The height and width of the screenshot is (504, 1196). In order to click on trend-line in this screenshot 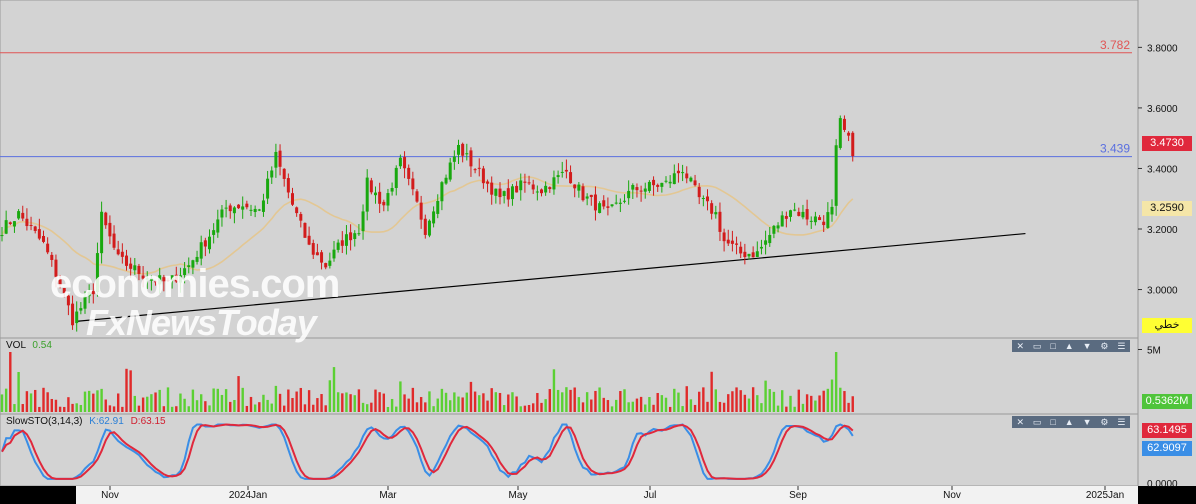, I will do `click(550, 277)`.